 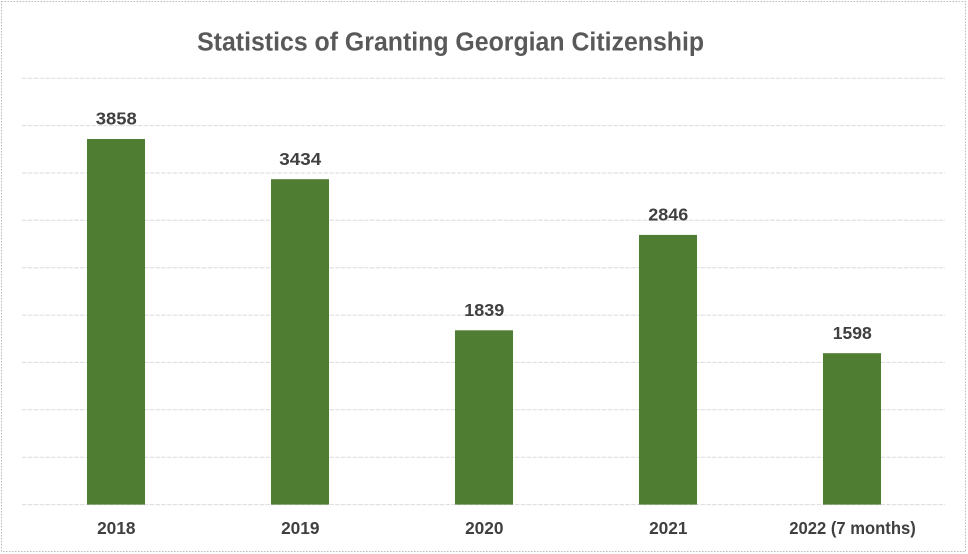 I want to click on svg-text: 2018, so click(x=116, y=528).